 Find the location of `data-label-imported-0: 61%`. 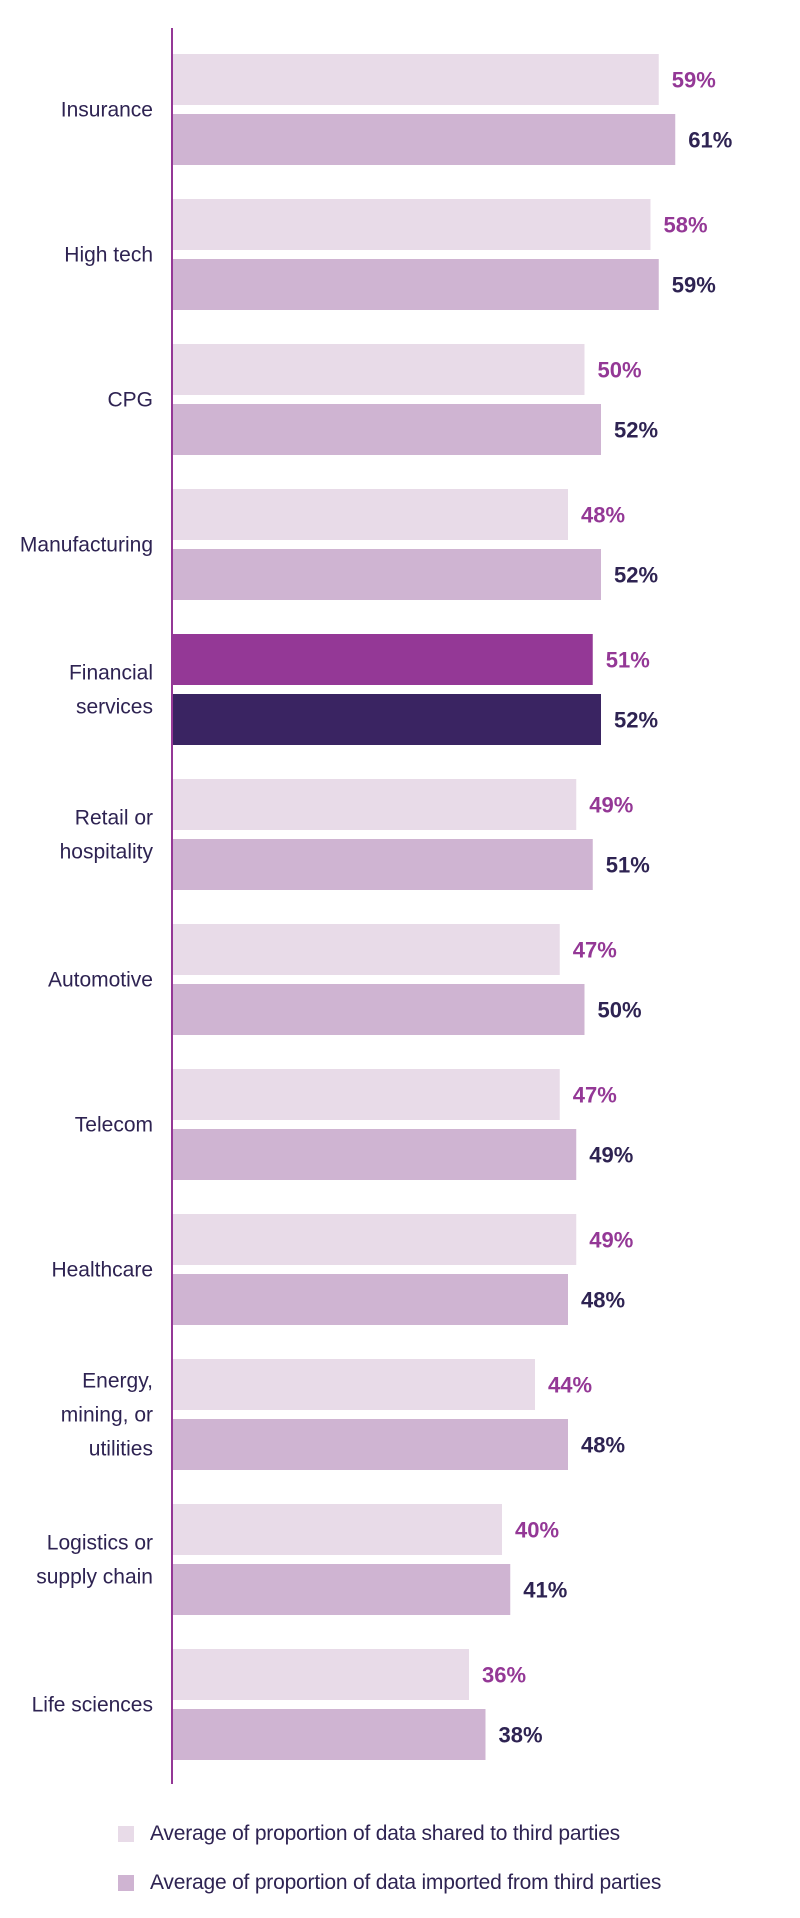

data-label-imported-0: 61% is located at coordinates (710, 140).